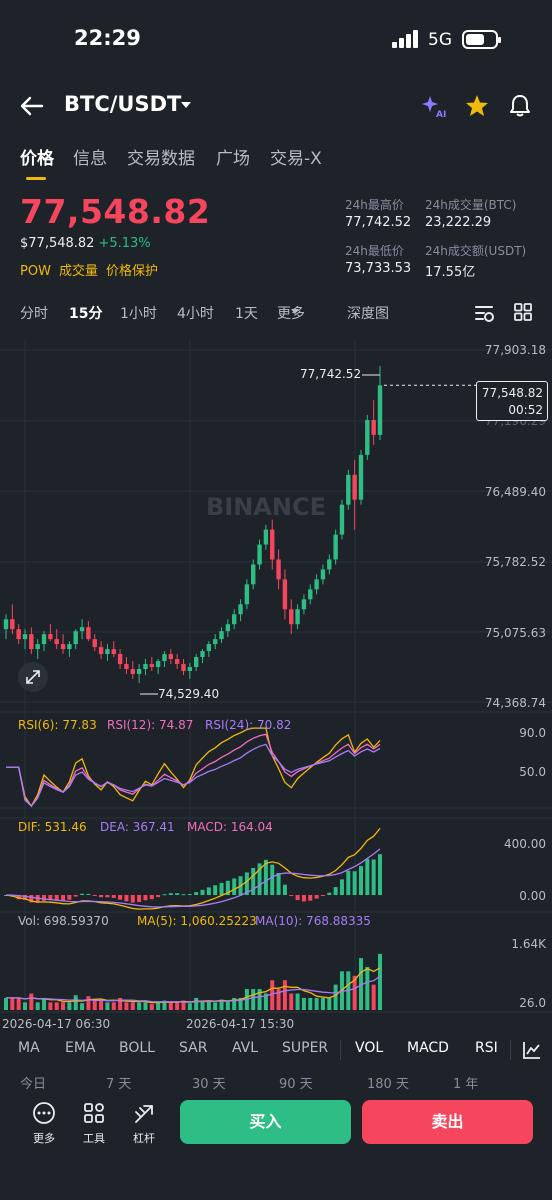 Image resolution: width=552 pixels, height=1200 pixels. Describe the element at coordinates (195, 314) in the screenshot. I see `interval-4h: 4小时` at that location.